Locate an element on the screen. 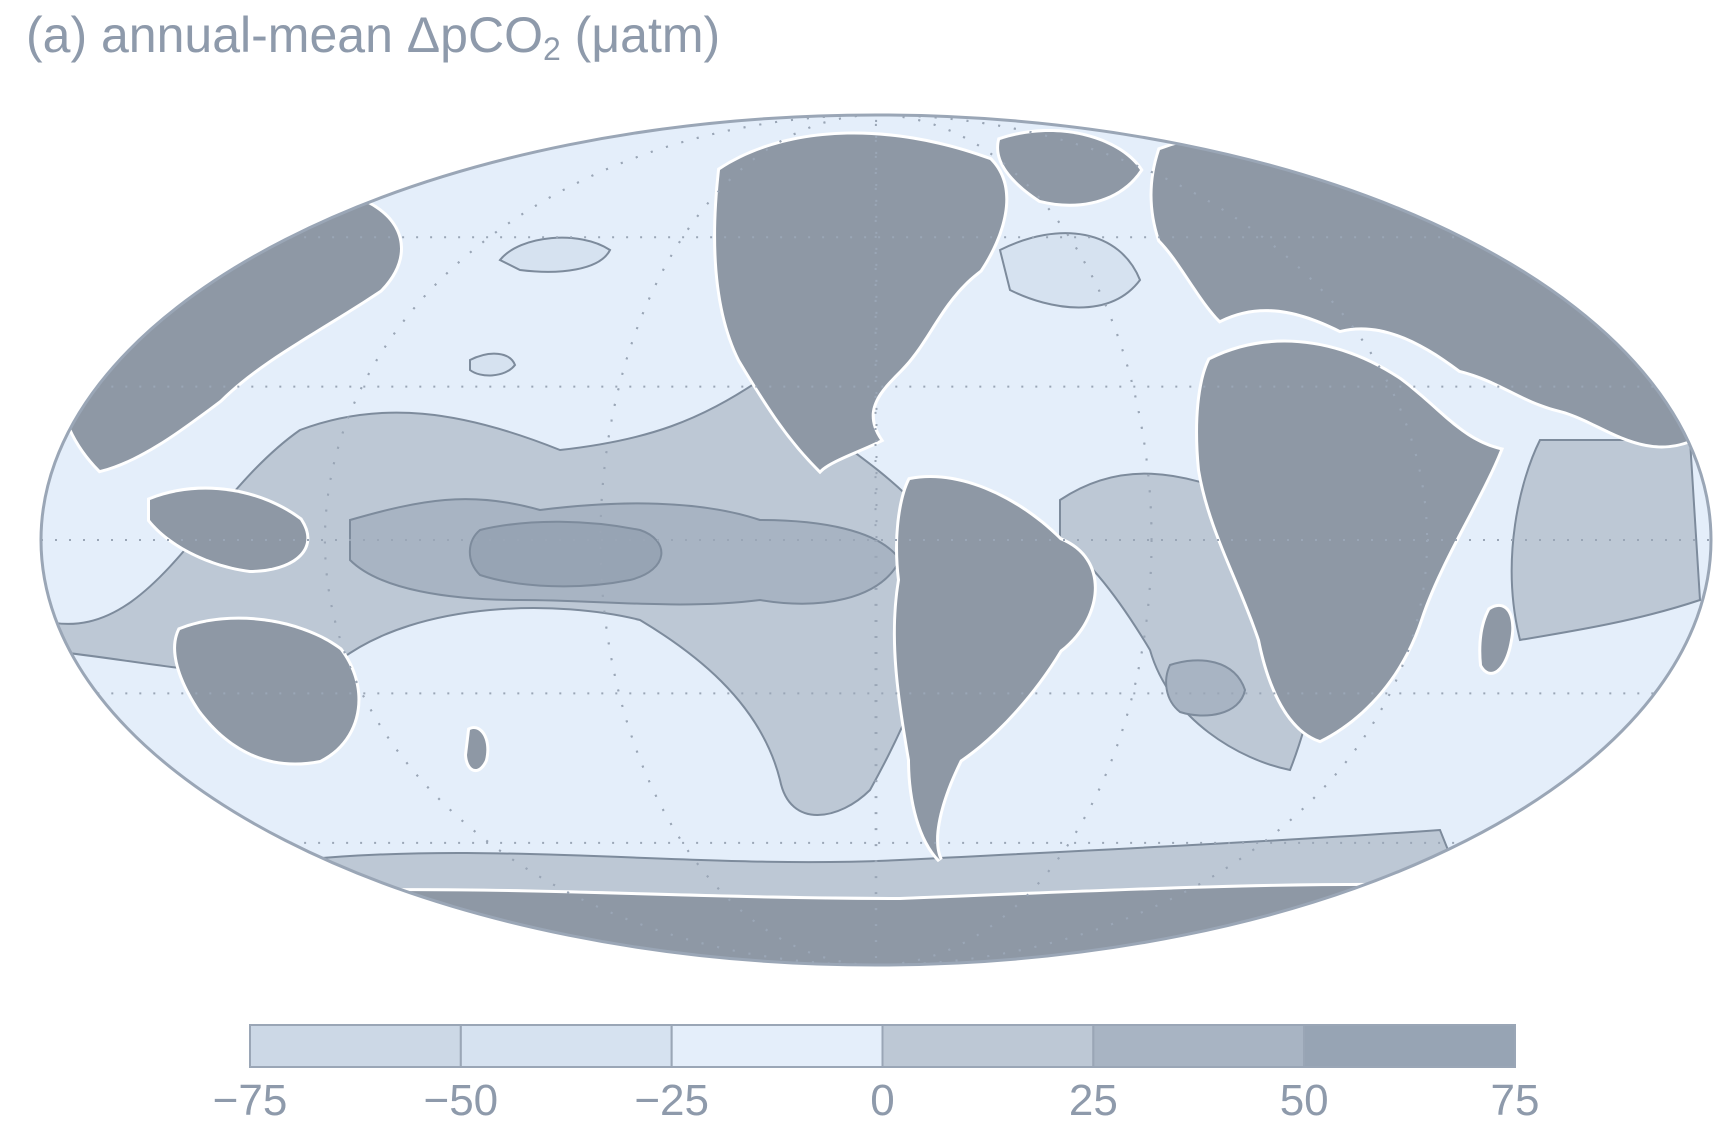 The height and width of the screenshot is (1125, 1721). africa is located at coordinates (1350, 541).